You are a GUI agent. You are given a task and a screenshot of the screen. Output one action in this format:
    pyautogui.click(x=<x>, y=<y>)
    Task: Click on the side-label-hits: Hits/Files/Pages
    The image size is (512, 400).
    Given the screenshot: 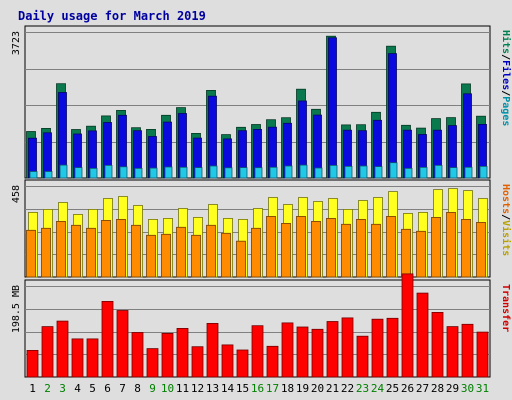 What is the action you would take?
    pyautogui.click(x=506, y=78)
    